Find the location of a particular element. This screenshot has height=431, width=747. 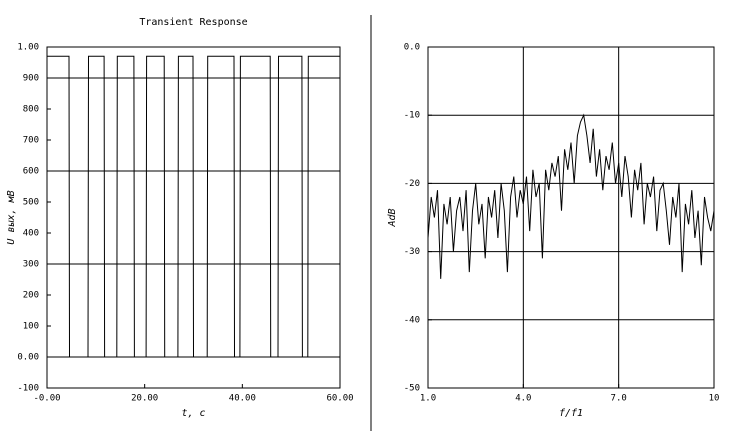

y-tick-label: 900 is located at coordinates (31, 79).